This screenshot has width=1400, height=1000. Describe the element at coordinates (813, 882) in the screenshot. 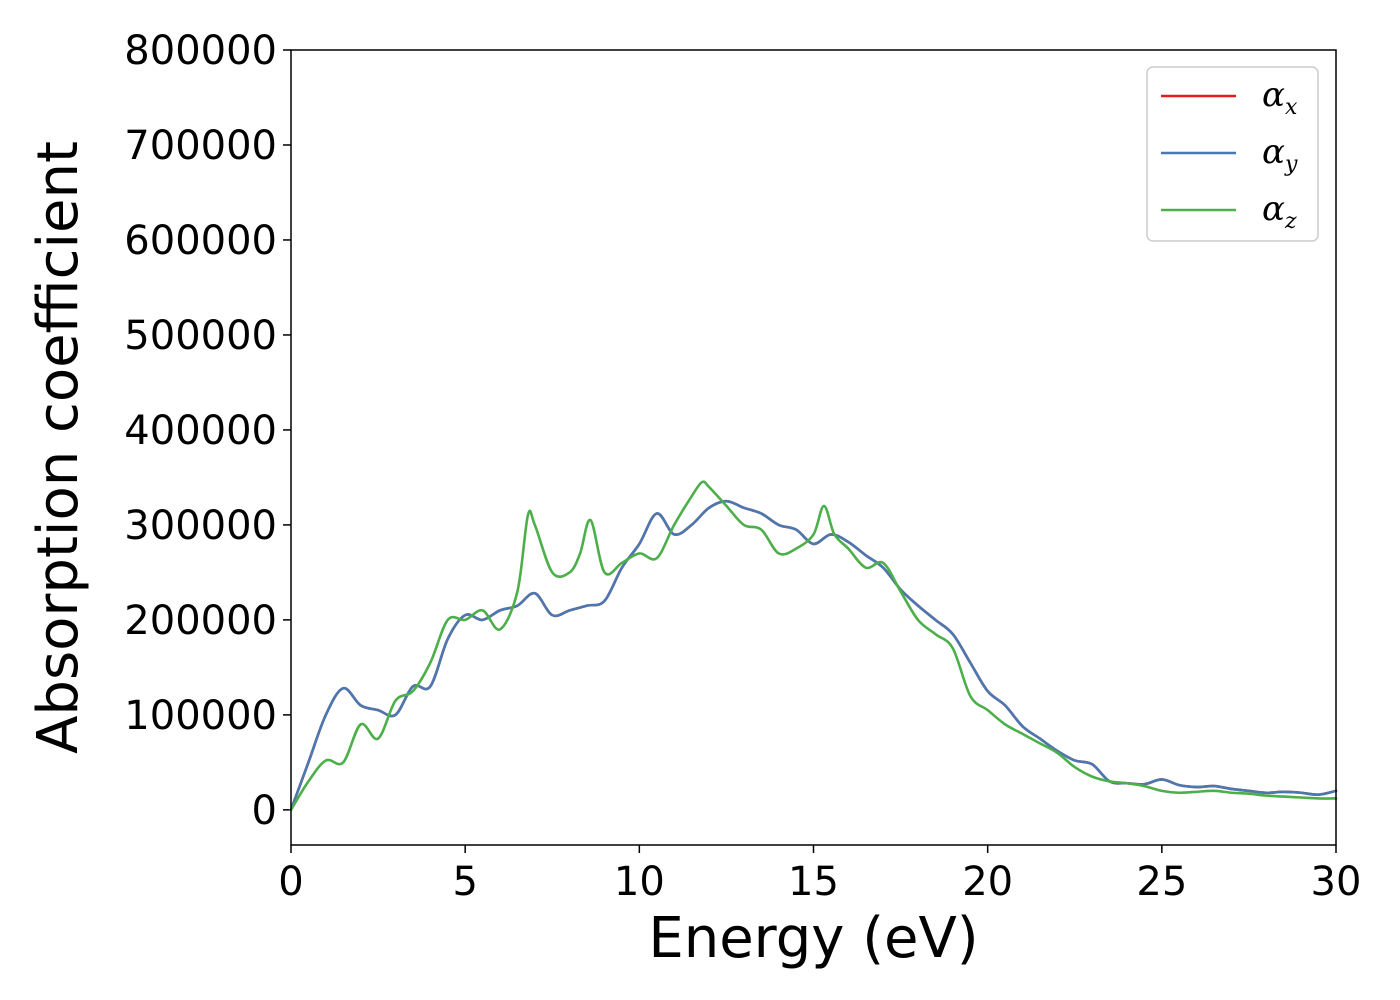

I see `x-tick-label: 15` at that location.